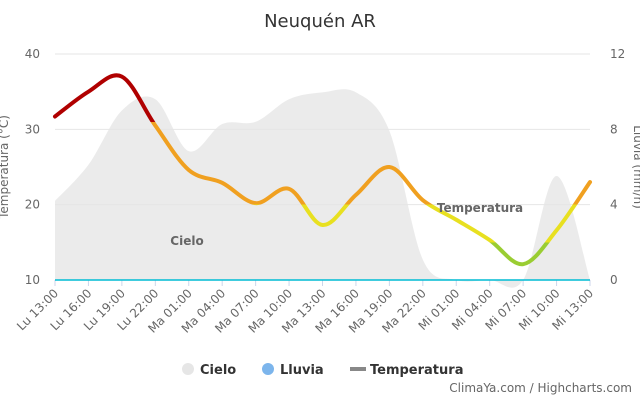  What do you see at coordinates (416, 370) in the screenshot?
I see `legend-label: Temperatura` at bounding box center [416, 370].